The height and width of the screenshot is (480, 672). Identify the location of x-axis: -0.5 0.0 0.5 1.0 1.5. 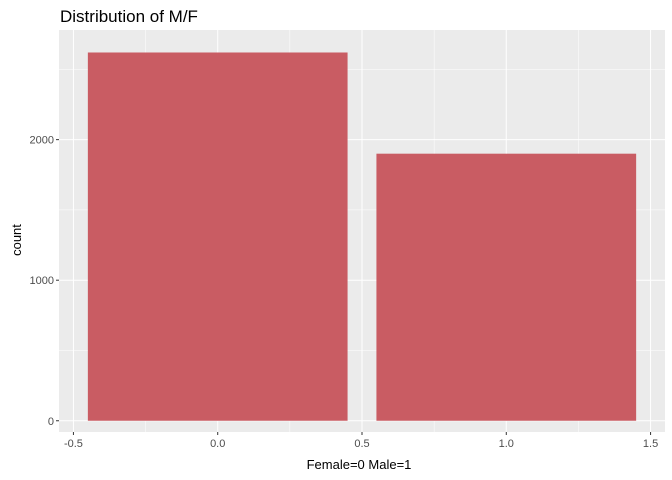
(361, 441).